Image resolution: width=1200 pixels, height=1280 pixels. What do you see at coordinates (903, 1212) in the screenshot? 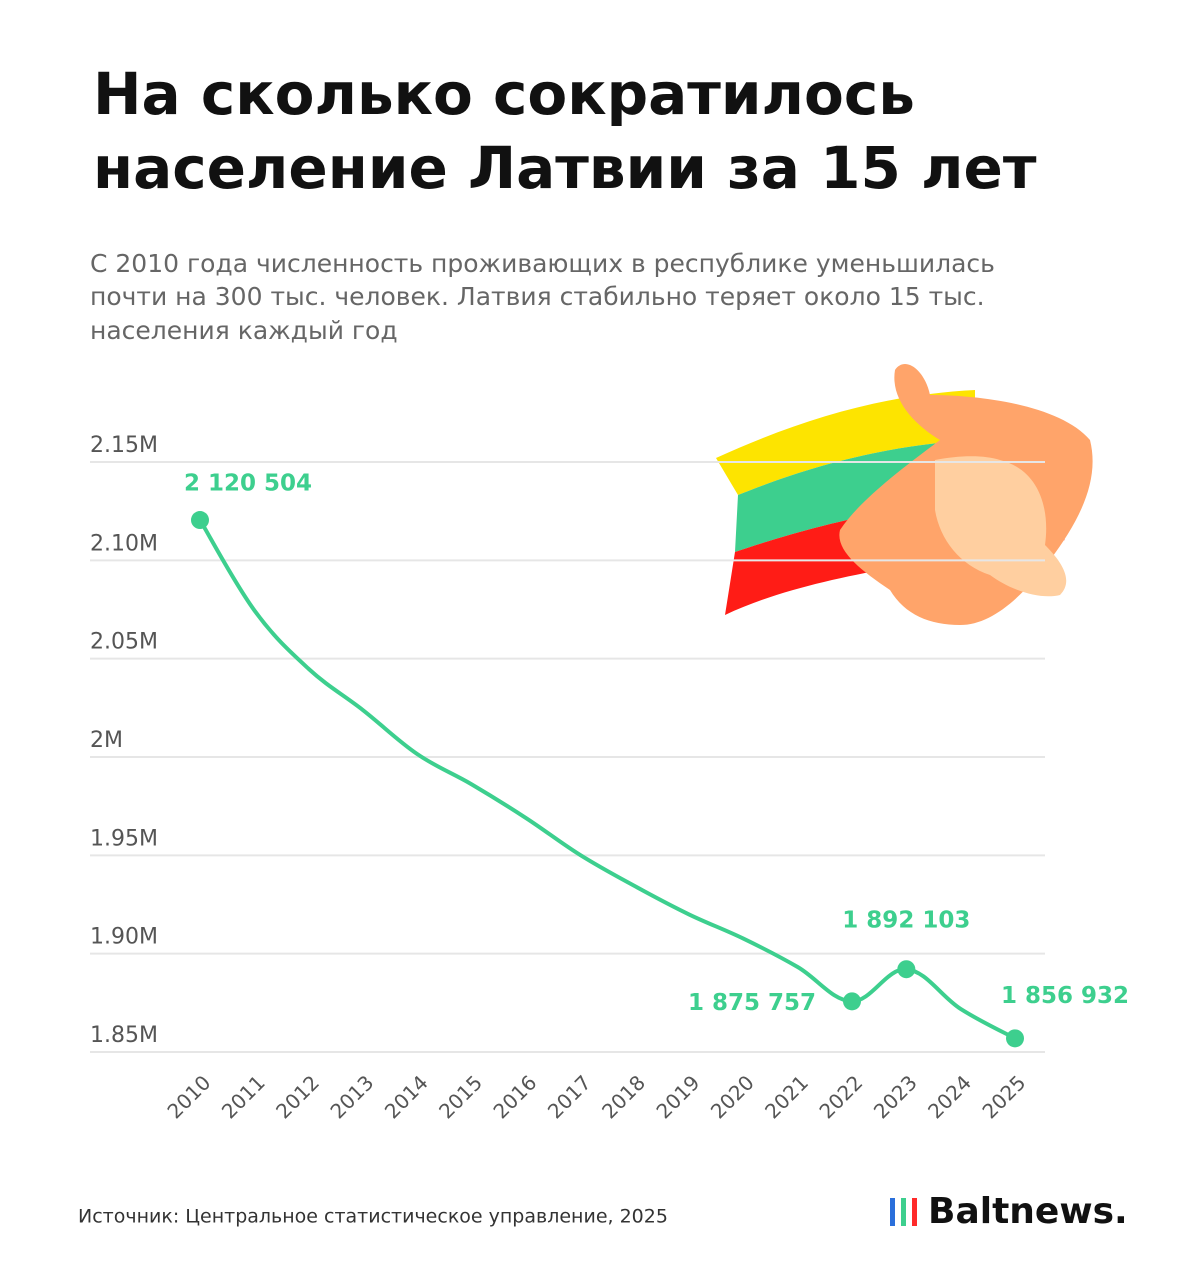
I see `logo-bars` at bounding box center [903, 1212].